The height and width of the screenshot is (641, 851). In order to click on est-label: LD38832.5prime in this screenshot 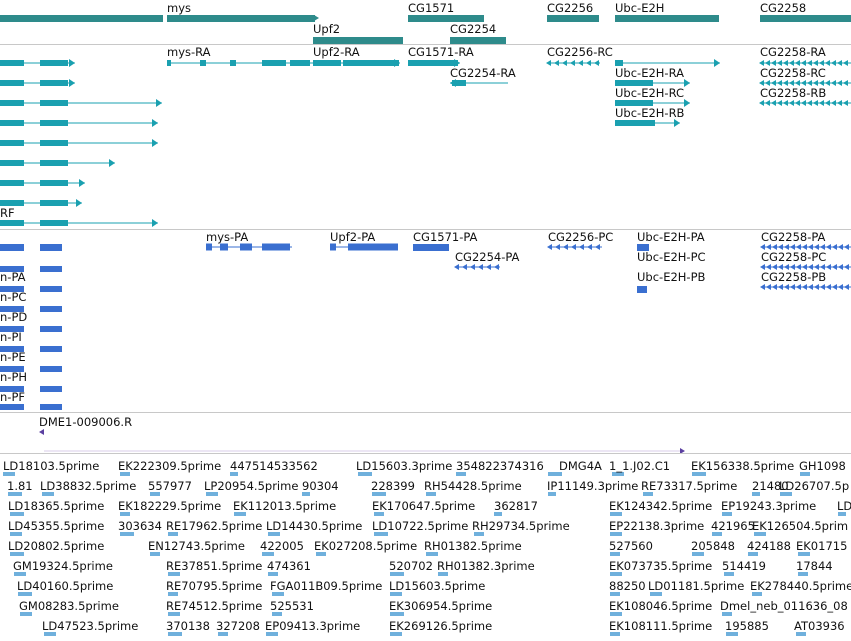, I will do `click(88, 486)`.